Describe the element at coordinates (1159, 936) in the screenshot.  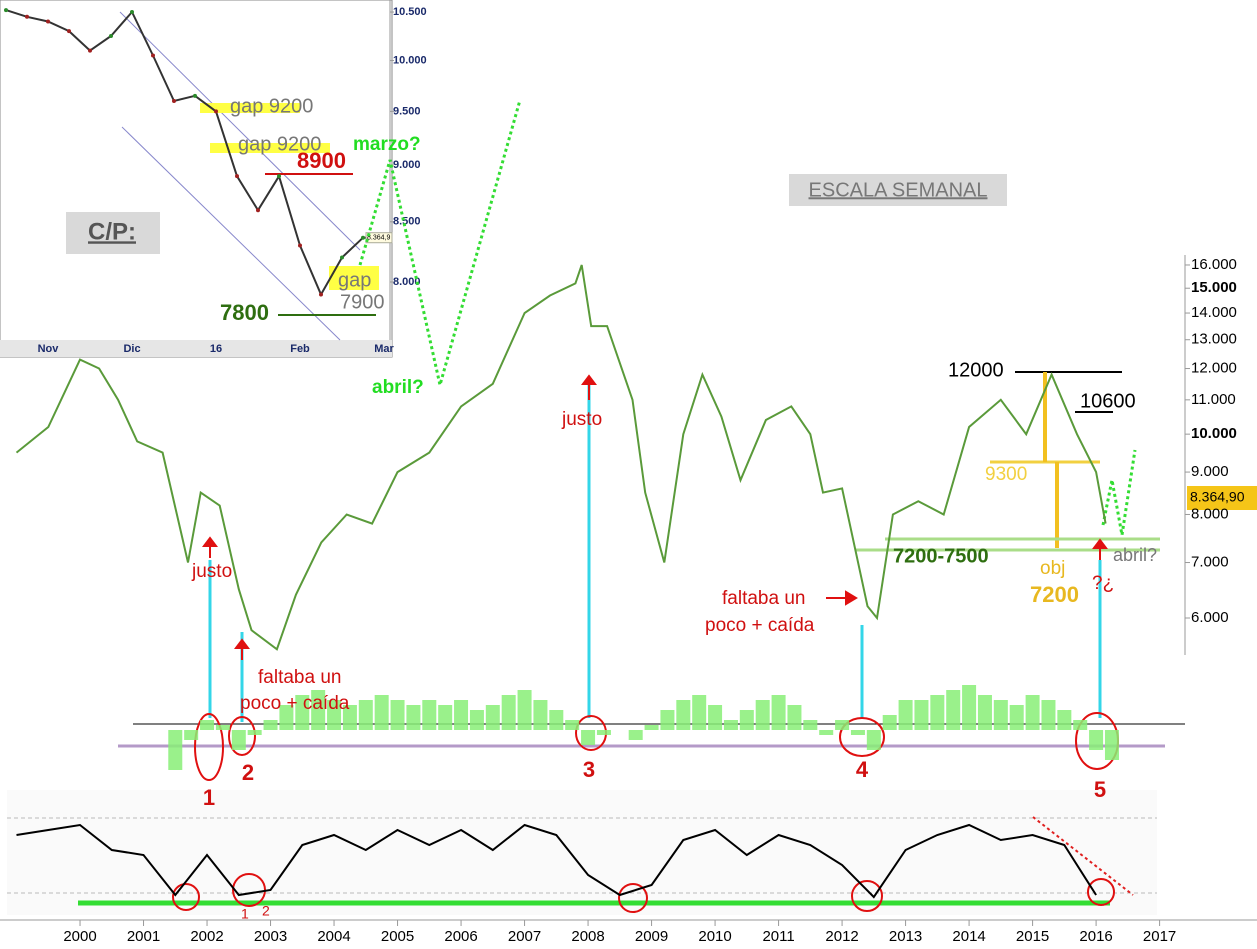
I see `x-tick-label: 2017` at that location.